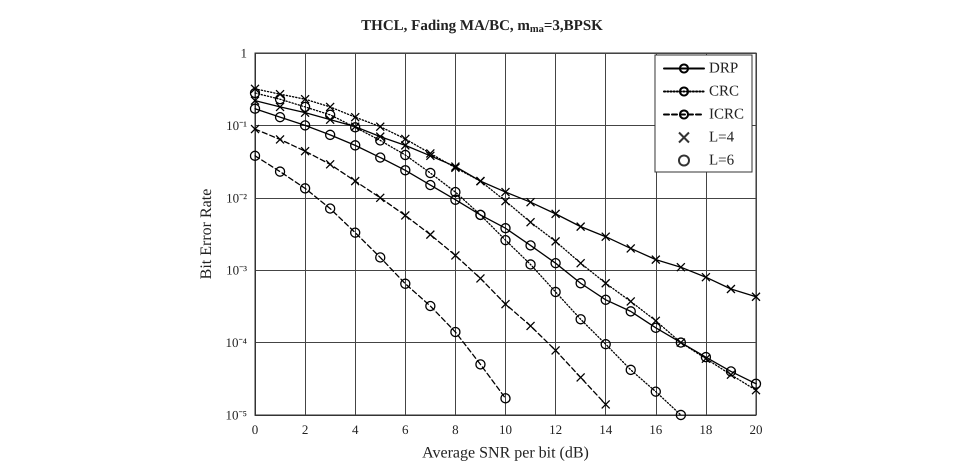 Image resolution: width=964 pixels, height=474 pixels. Describe the element at coordinates (243, 53) in the screenshot. I see `y-tick-label: 1` at that location.